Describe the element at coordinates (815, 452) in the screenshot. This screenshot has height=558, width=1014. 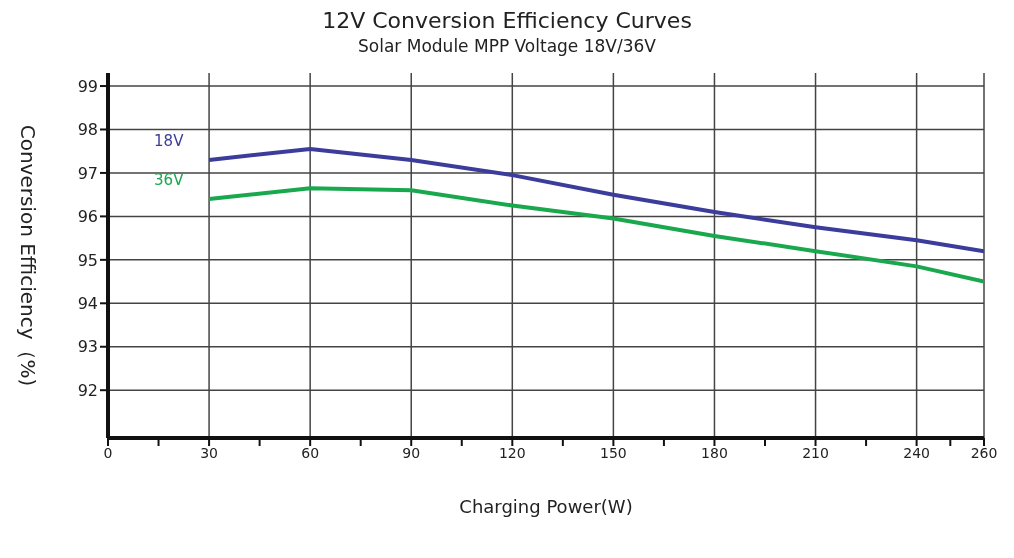
I see `x-tick-label: 210` at that location.